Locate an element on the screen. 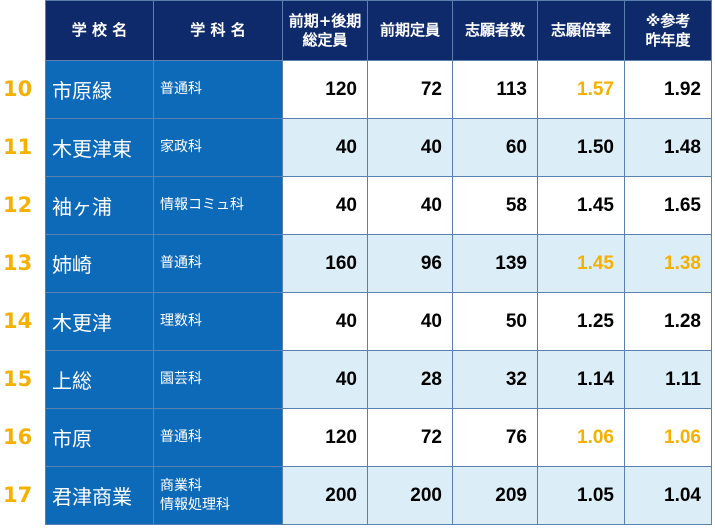 Image resolution: width=715 pixels, height=530 pixels. header-total-capacity: 前期+後期 総定員 is located at coordinates (325, 30).